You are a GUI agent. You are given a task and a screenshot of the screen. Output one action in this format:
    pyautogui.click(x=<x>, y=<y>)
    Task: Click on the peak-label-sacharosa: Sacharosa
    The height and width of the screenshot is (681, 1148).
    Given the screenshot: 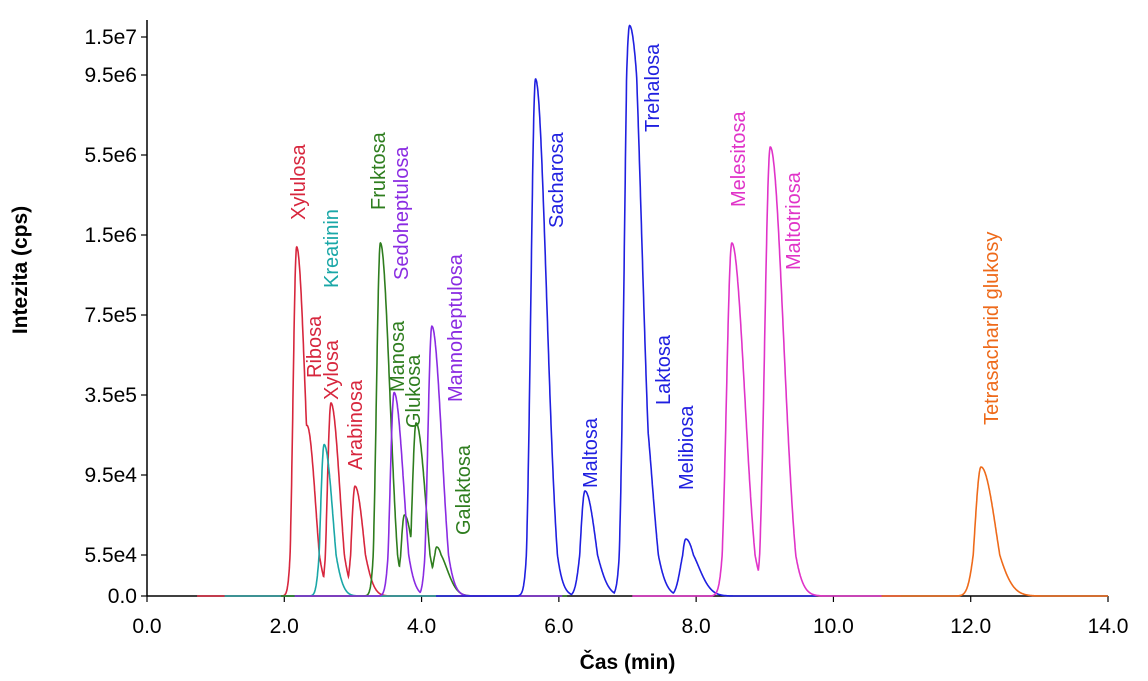 What is the action you would take?
    pyautogui.click(x=557, y=180)
    